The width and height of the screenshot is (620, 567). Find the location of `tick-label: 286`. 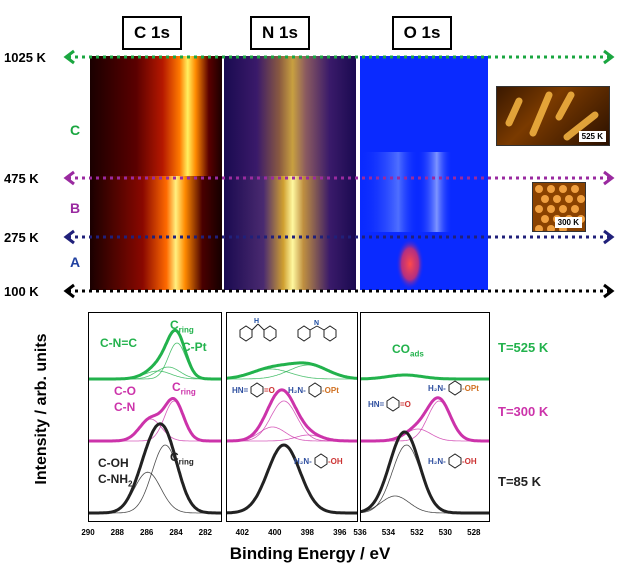

tick-label: 286 is located at coordinates (147, 532).